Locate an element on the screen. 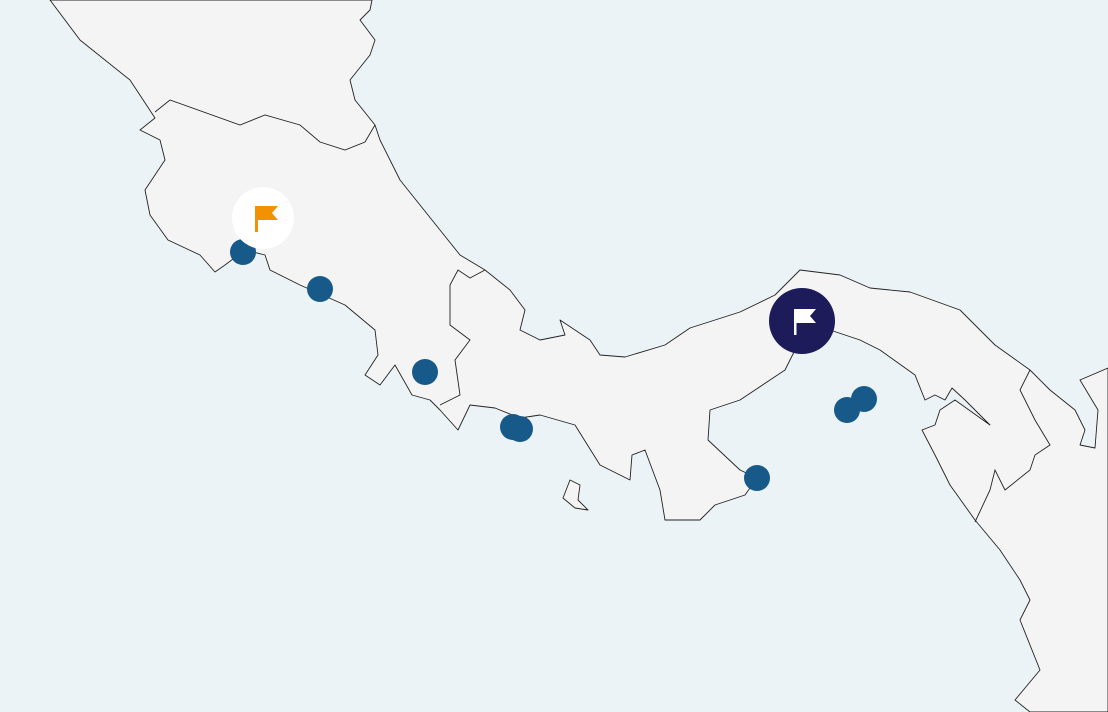 The width and height of the screenshot is (1108, 712). border-nicaragua is located at coordinates (265, 125).